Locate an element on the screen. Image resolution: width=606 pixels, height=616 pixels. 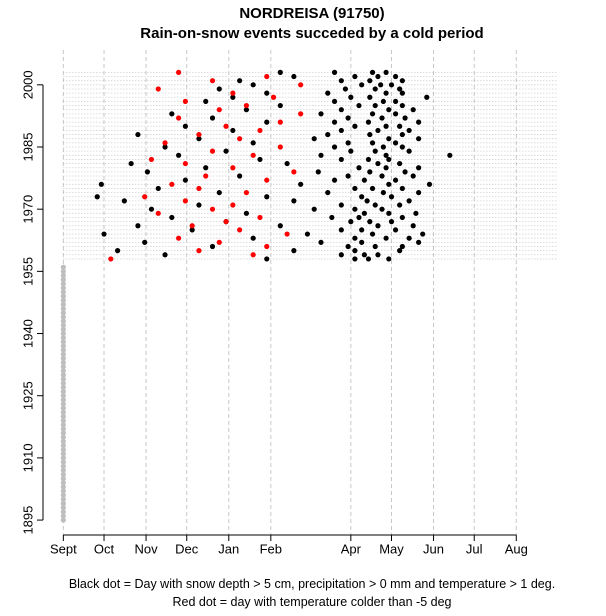
y-tick-label: 1925 is located at coordinates (27, 395).